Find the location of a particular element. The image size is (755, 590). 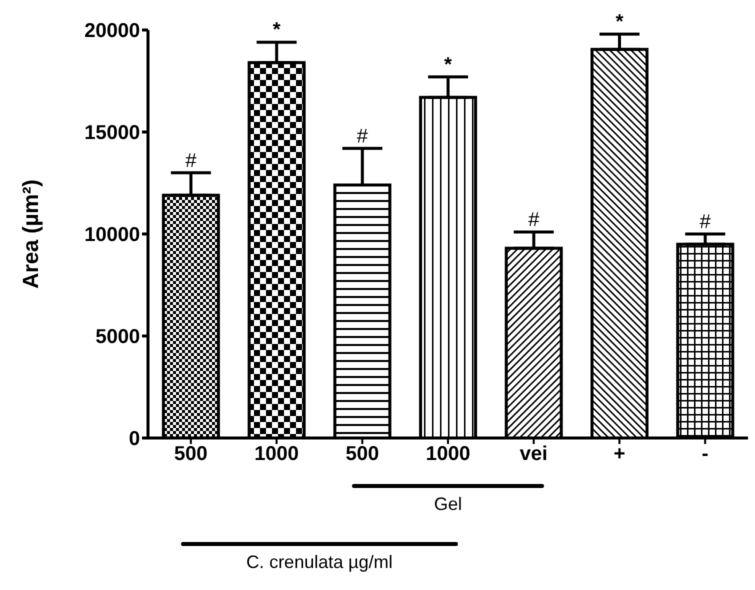

text: C. crenulata µg/ml is located at coordinates (319, 562).